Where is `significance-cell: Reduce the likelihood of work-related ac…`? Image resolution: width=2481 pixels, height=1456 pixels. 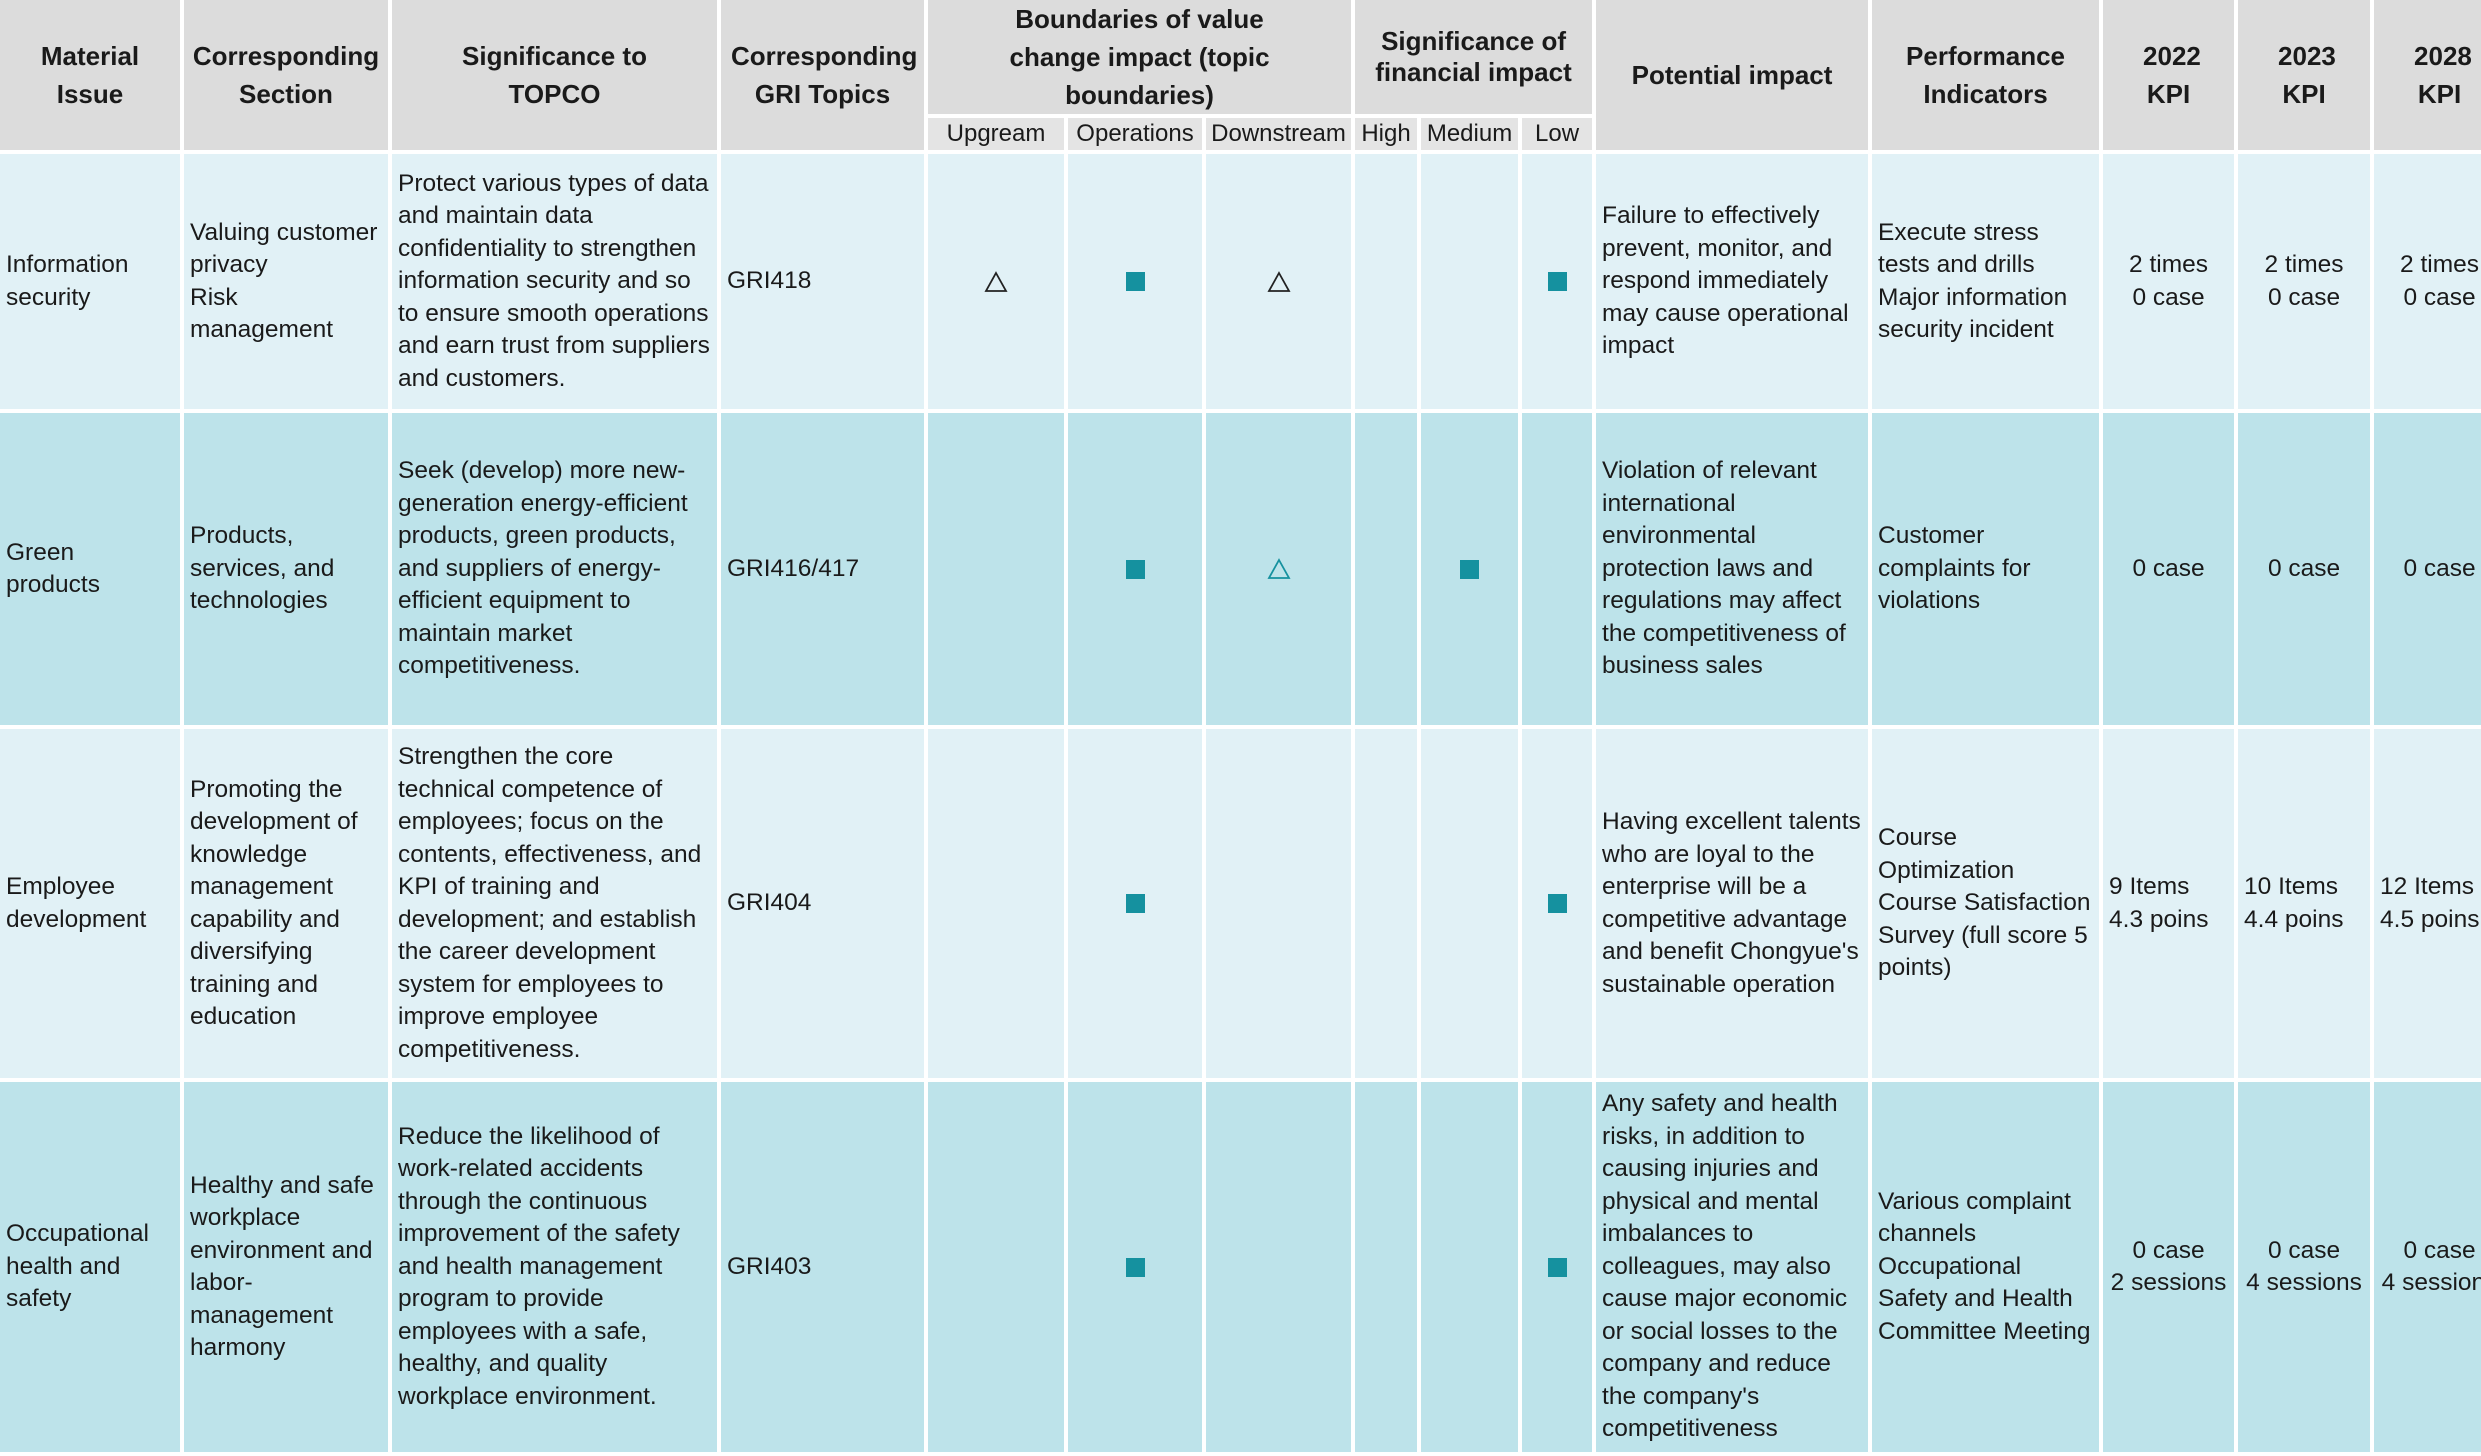 significance-cell: Reduce the likelihood of work-related ac… is located at coordinates (554, 1267).